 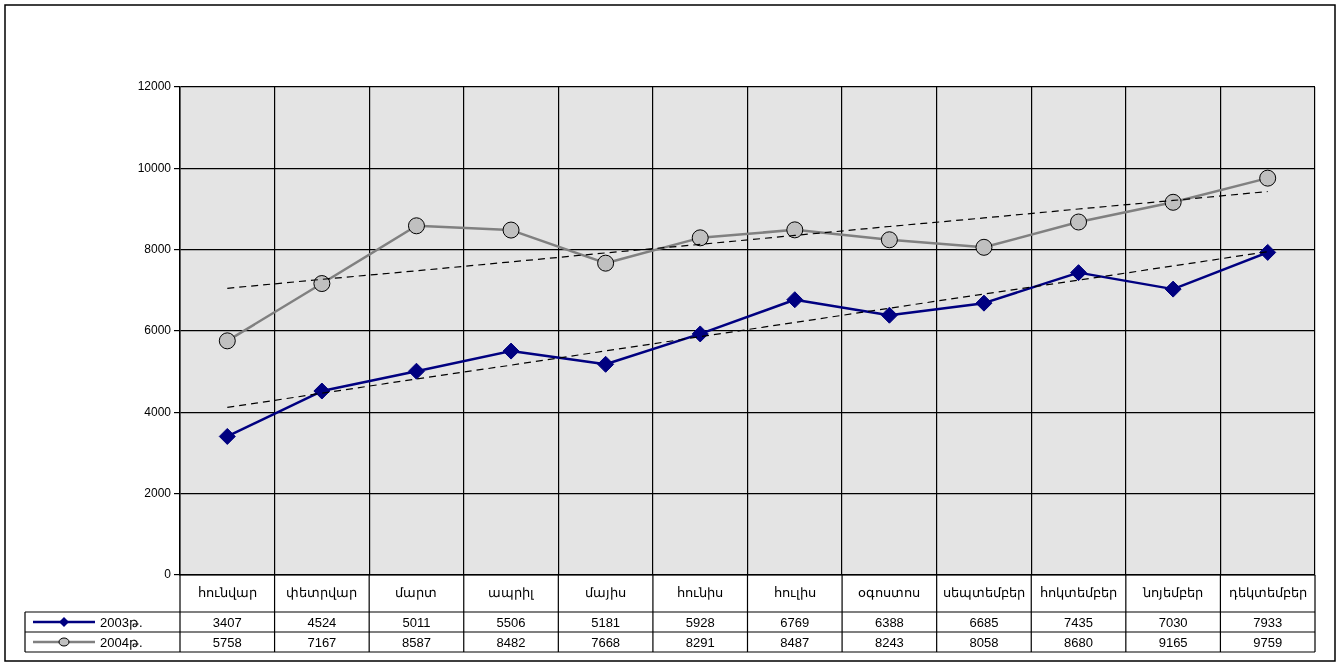 I want to click on x-tick-label: մարտ, so click(x=416, y=593).